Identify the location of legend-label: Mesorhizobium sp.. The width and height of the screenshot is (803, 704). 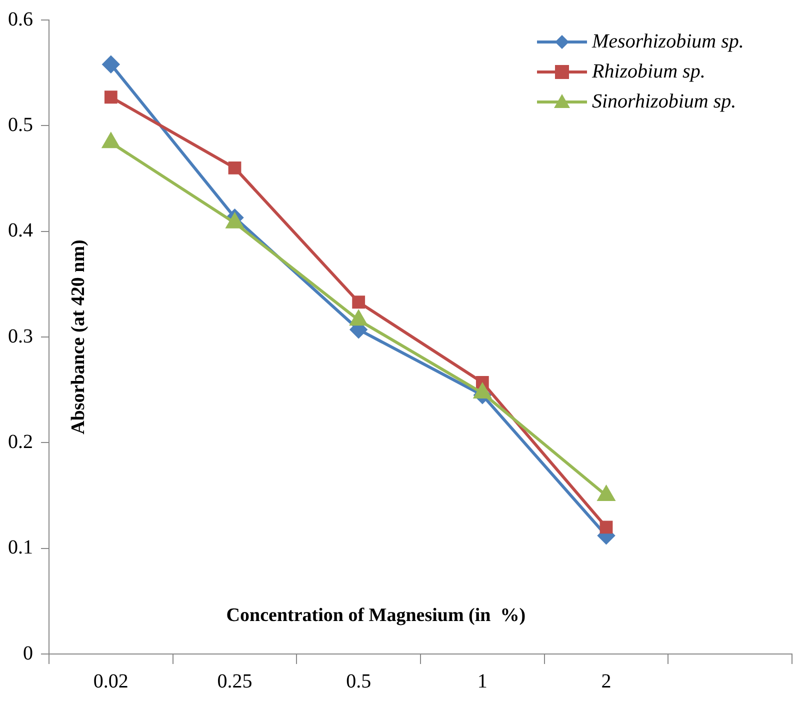
(667, 41).